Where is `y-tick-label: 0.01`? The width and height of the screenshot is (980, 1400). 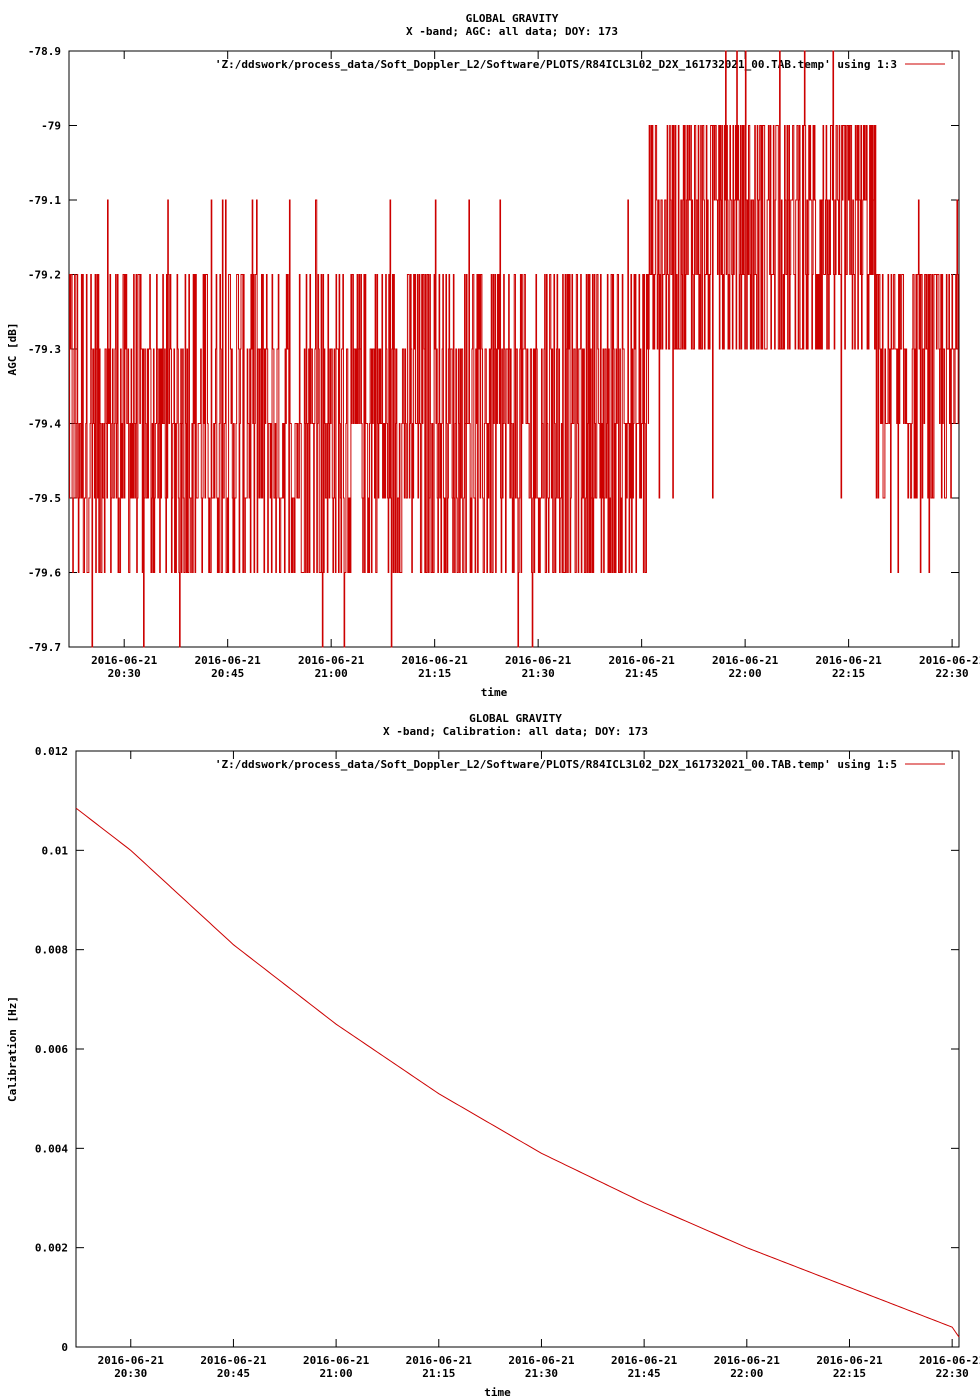 y-tick-label: 0.01 is located at coordinates (55, 850).